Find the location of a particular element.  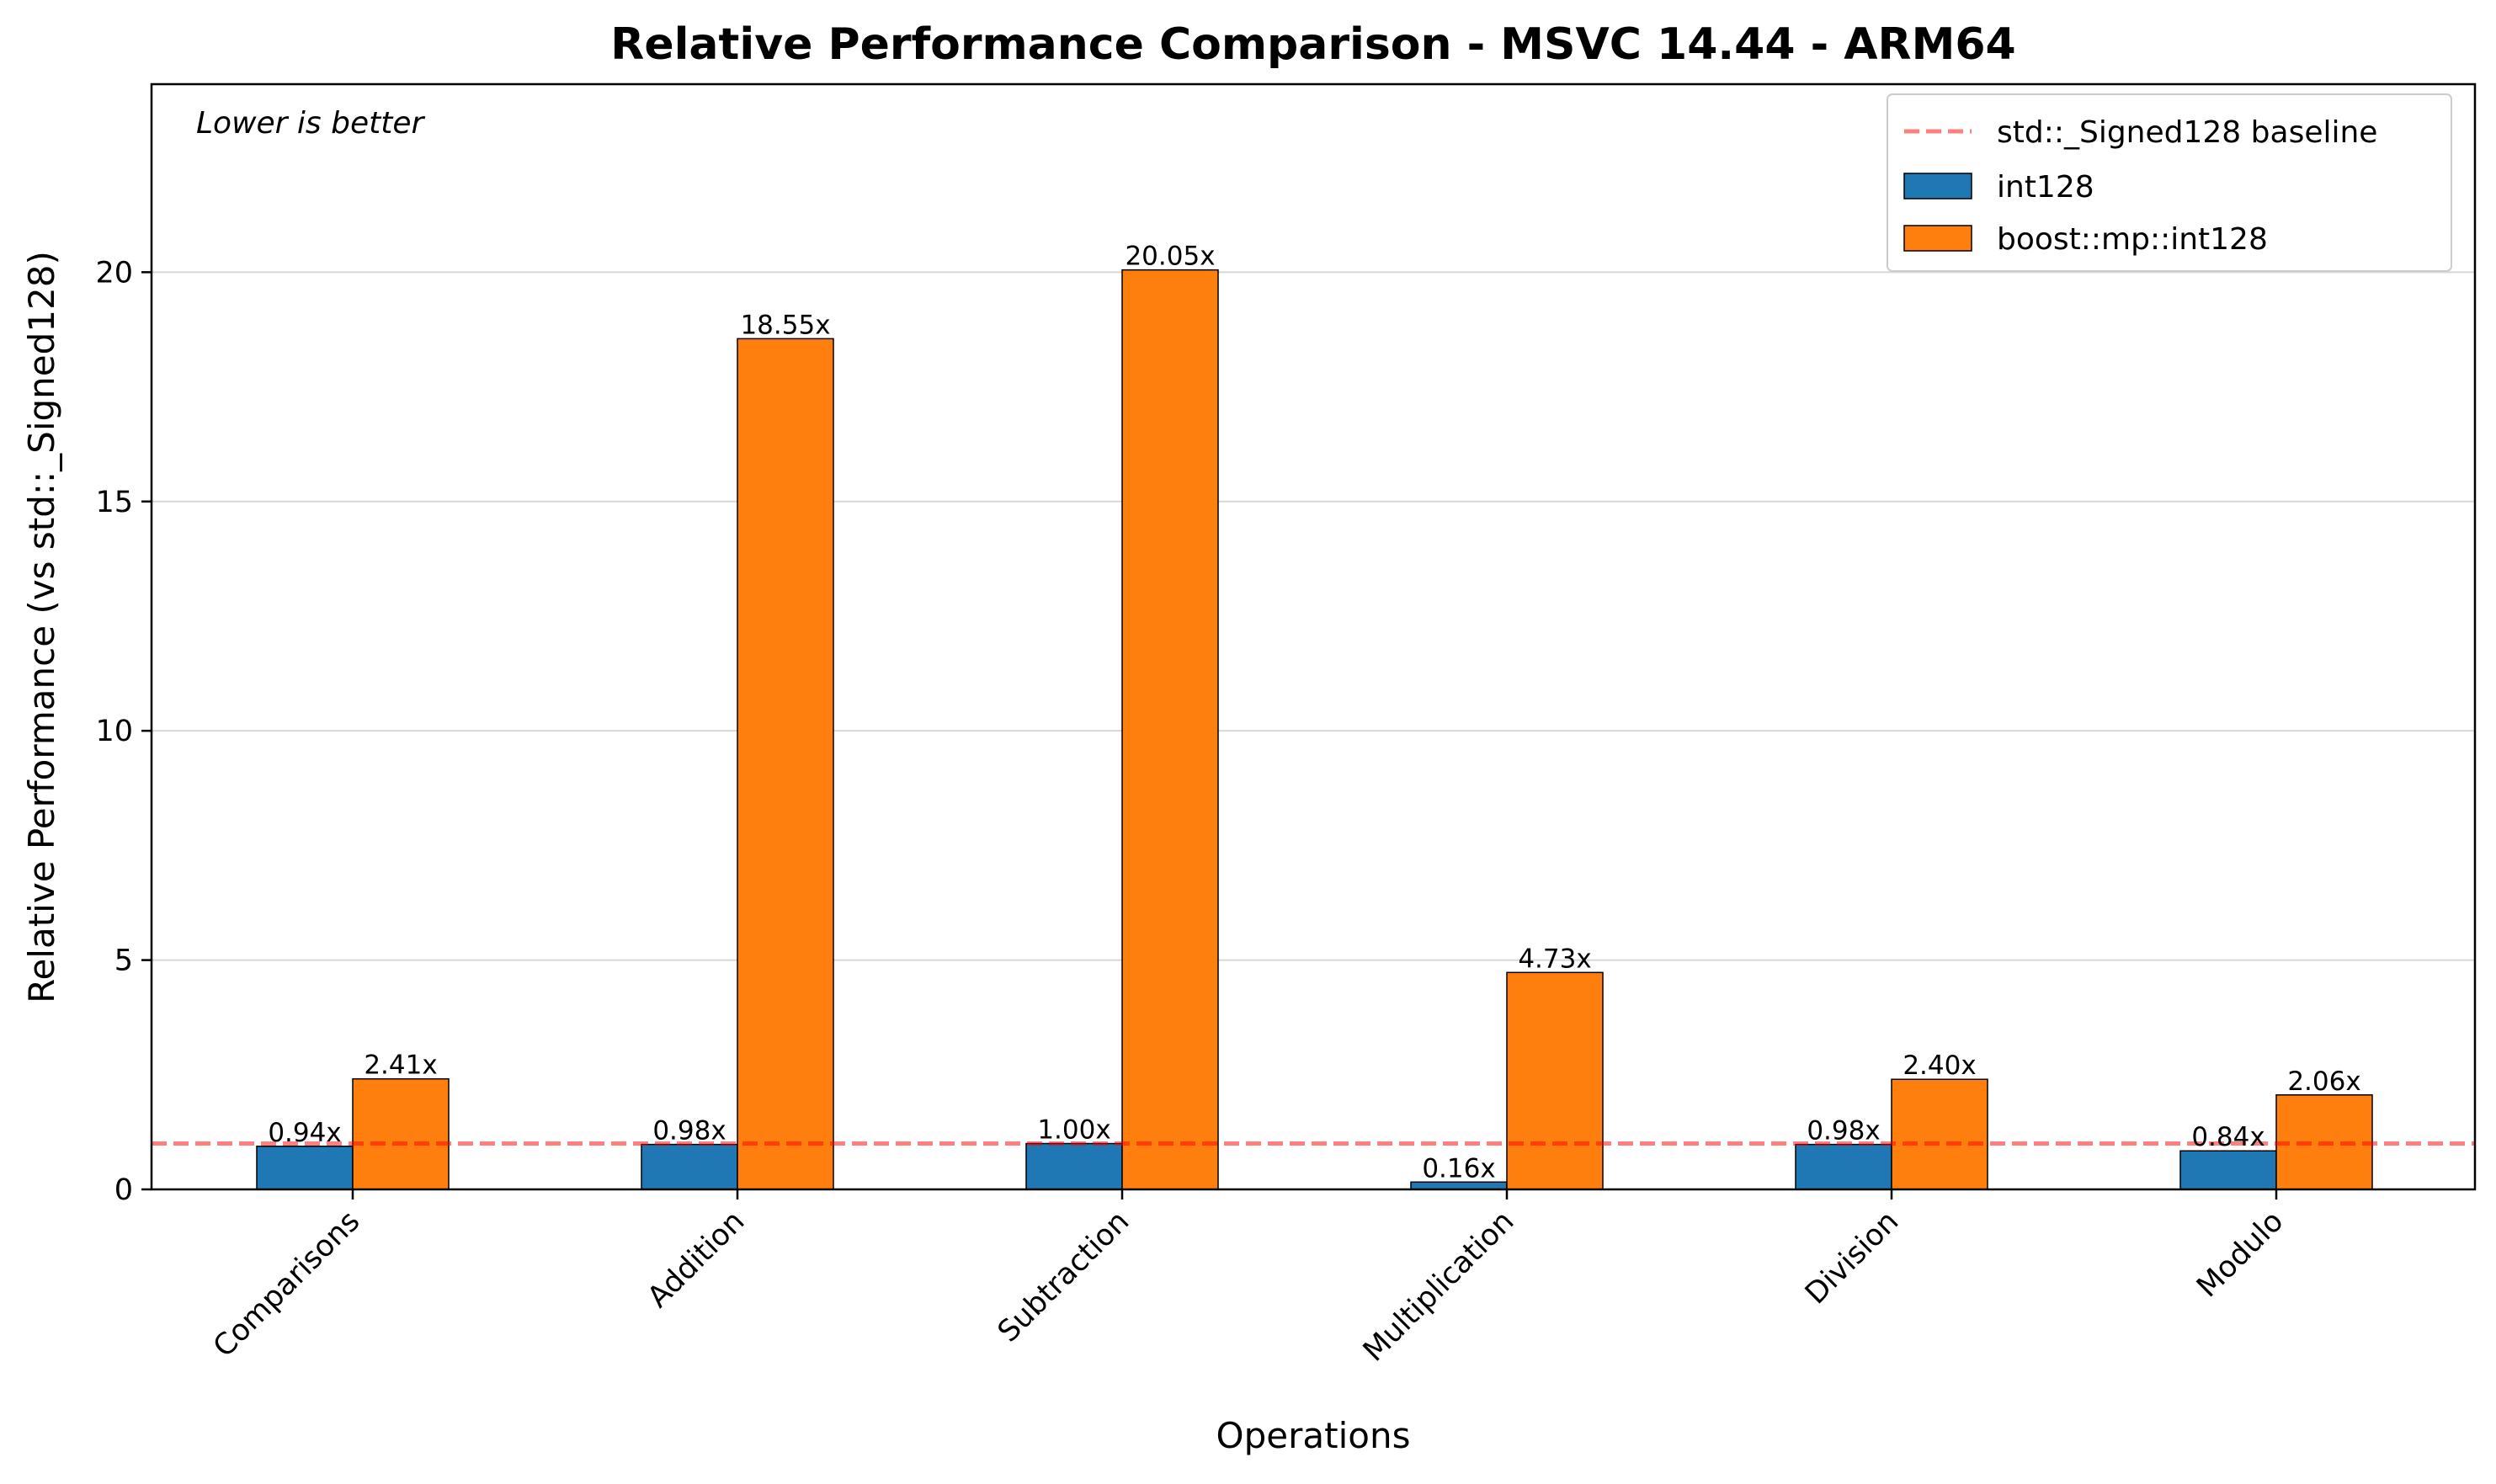

bar-int128-modulo is located at coordinates (2228, 1170).